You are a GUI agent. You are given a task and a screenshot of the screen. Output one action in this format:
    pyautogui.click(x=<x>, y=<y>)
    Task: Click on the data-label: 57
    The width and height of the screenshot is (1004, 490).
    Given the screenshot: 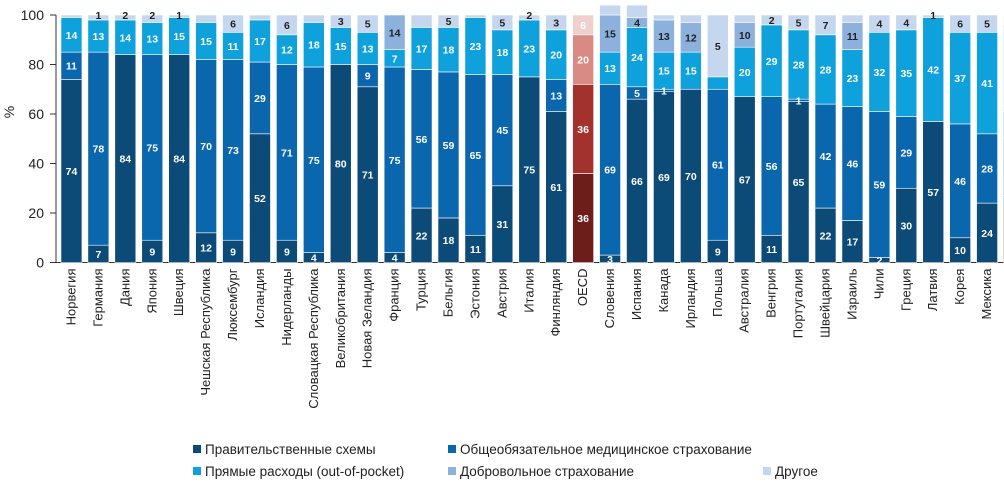 What is the action you would take?
    pyautogui.click(x=933, y=193)
    